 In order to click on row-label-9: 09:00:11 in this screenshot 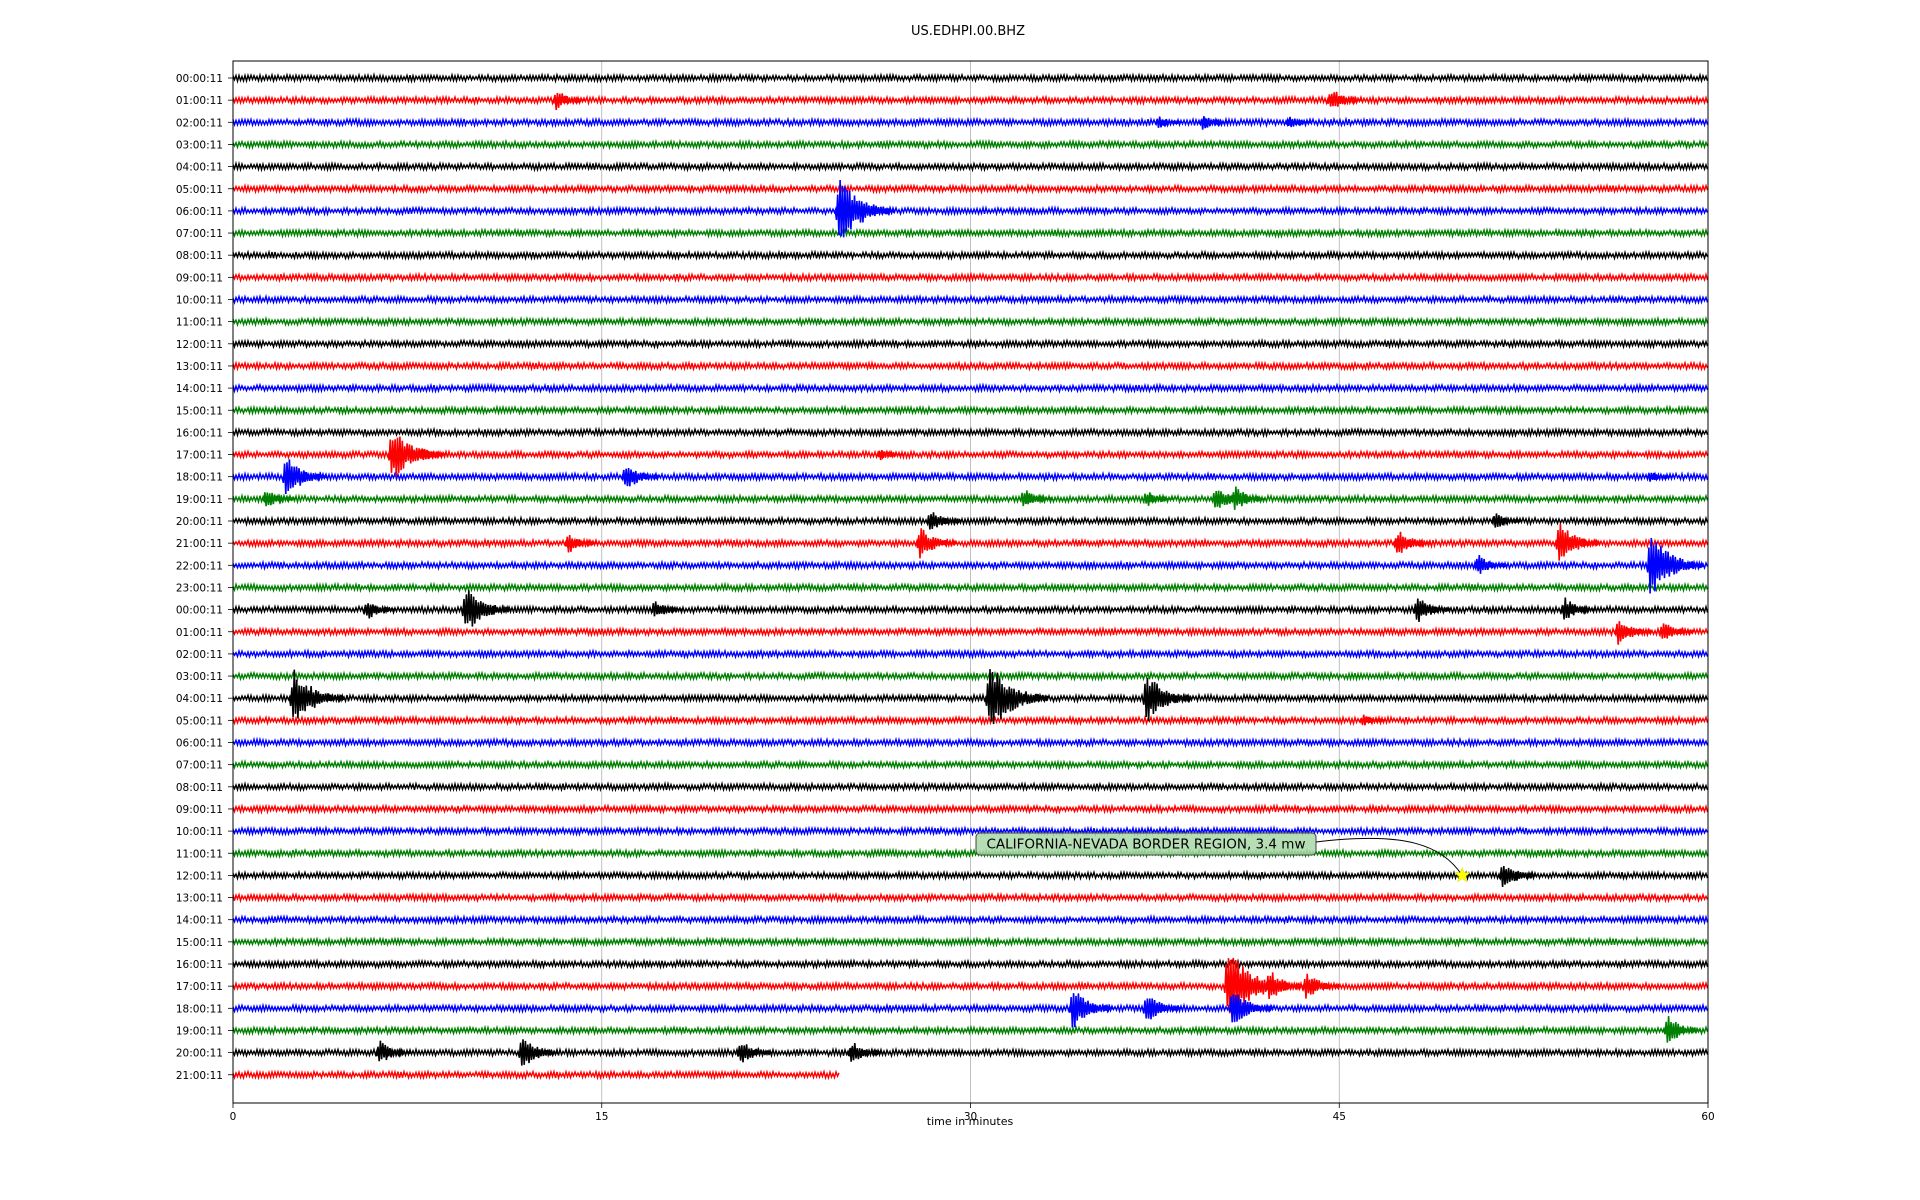, I will do `click(199, 278)`.